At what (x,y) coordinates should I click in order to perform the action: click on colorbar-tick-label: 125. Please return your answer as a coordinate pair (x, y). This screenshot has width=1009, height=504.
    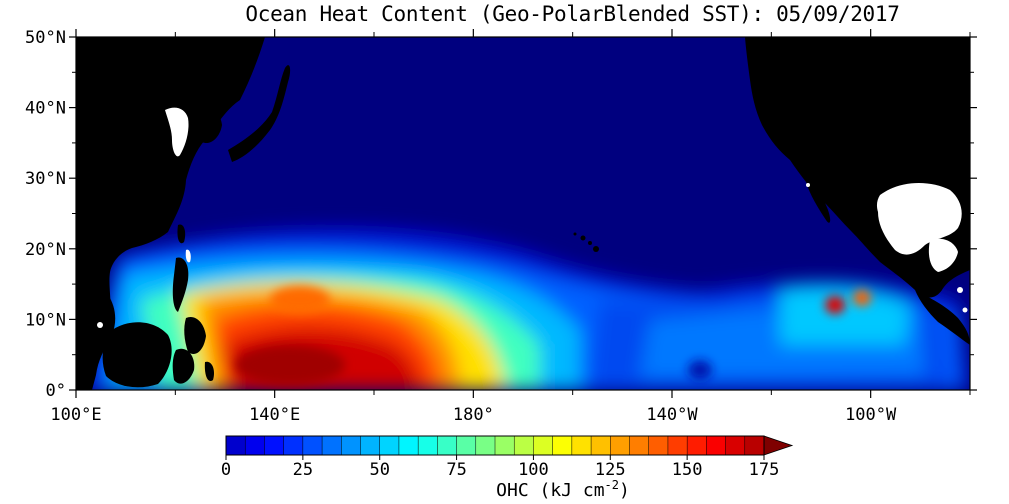
    Looking at the image, I should click on (610, 470).